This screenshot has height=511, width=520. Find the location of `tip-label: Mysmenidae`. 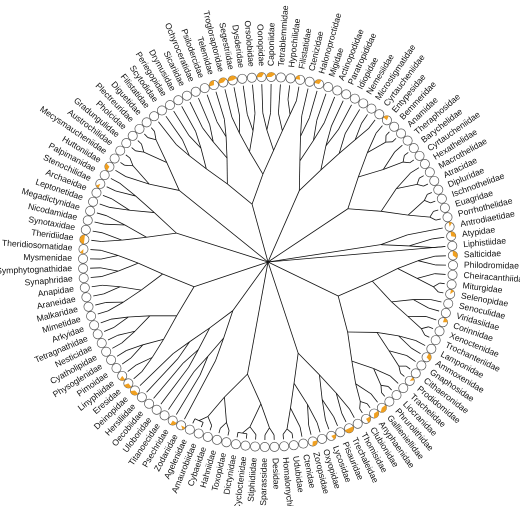

tip-label: Mysmenidae is located at coordinates (47, 257).